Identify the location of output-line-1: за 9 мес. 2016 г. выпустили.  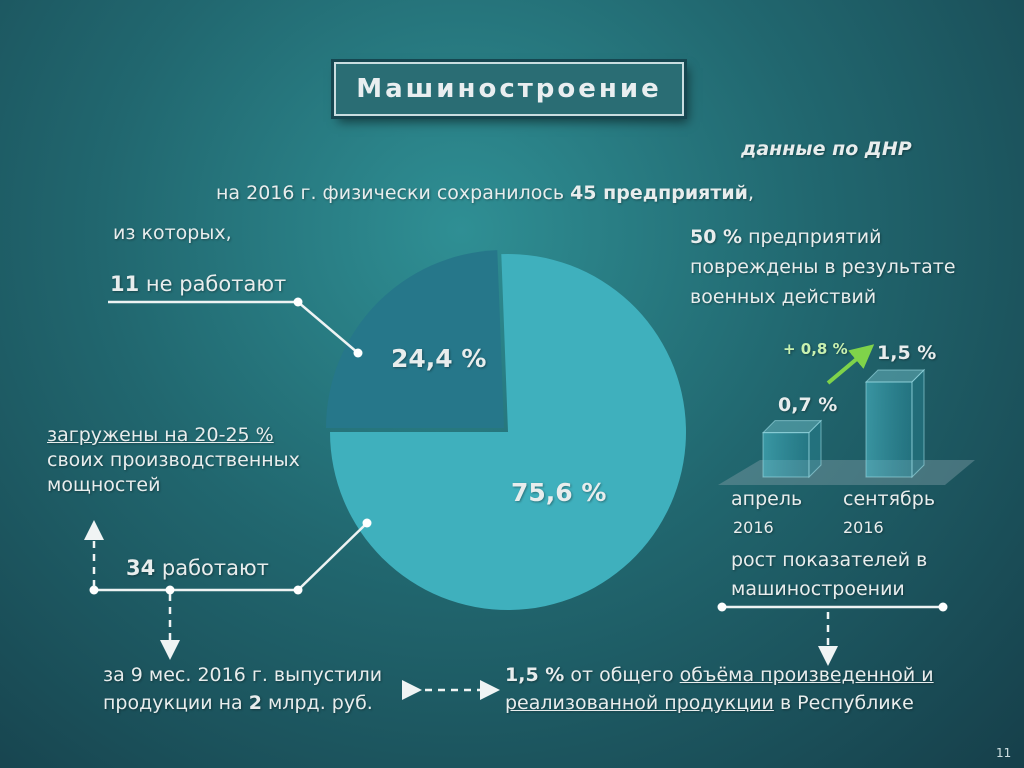
(243, 675).